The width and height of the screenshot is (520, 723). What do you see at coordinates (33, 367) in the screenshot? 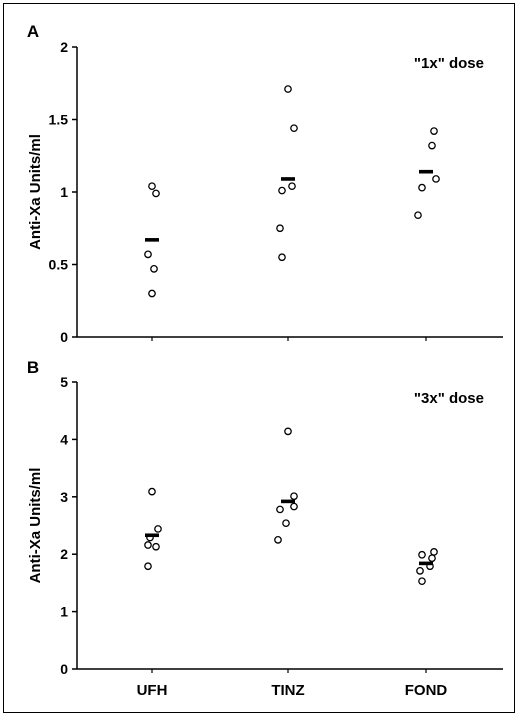
I see `panel-letter: B` at bounding box center [33, 367].